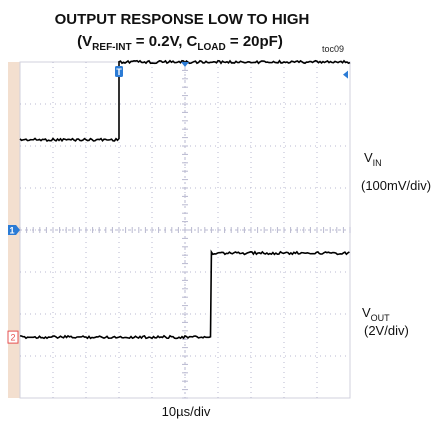 This screenshot has width=432, height=424. Describe the element at coordinates (186, 411) in the screenshot. I see `x-axis-label: 10µs/div` at that location.